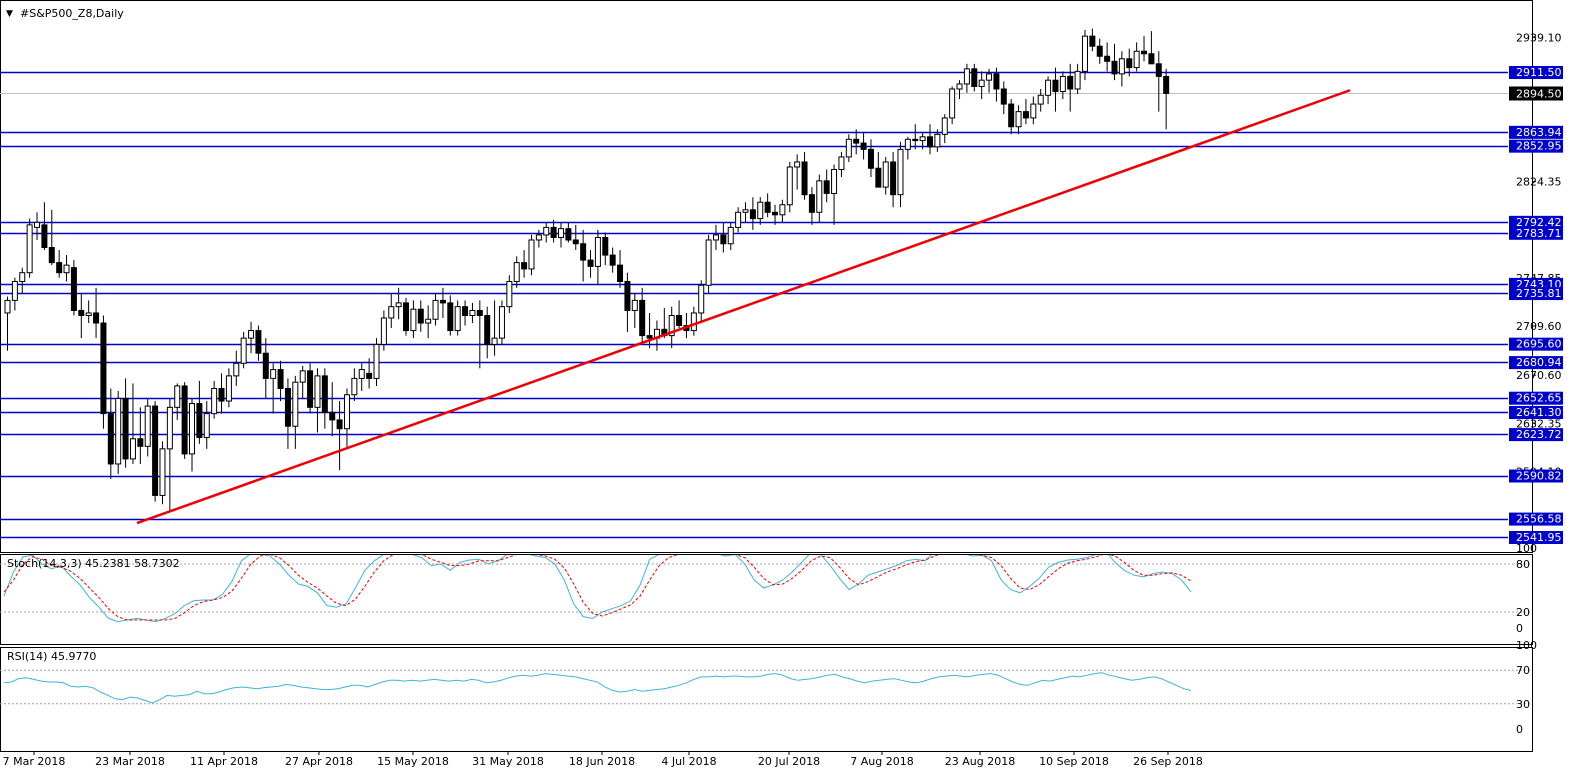 The image size is (1595, 773). I want to click on x-tick-label: 15 May 2018, so click(413, 761).